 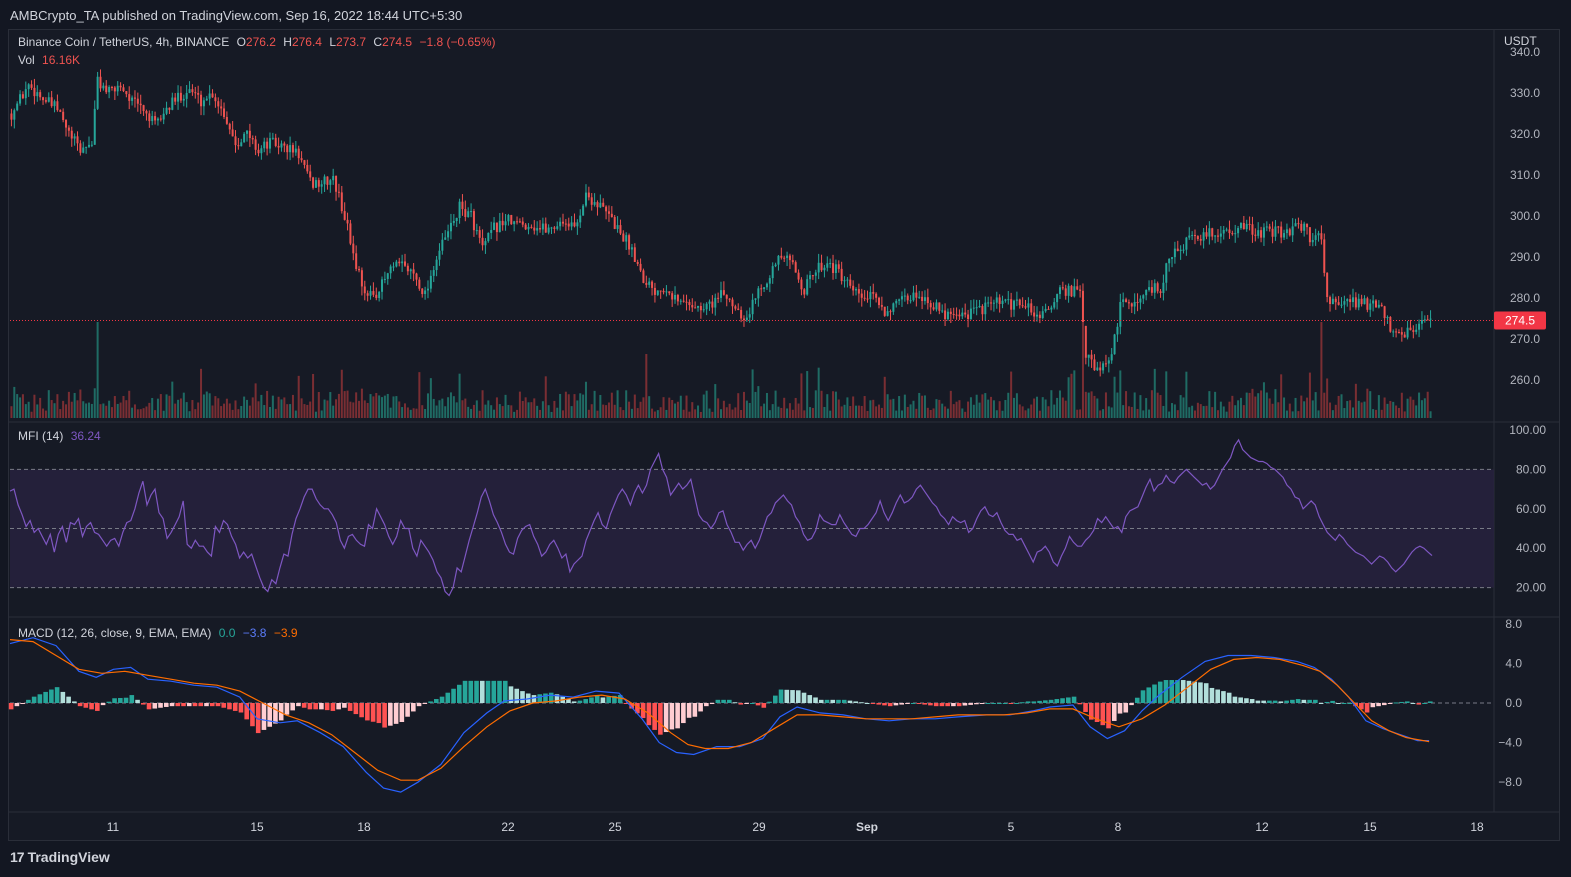 I want to click on volume-group, so click(x=721, y=370).